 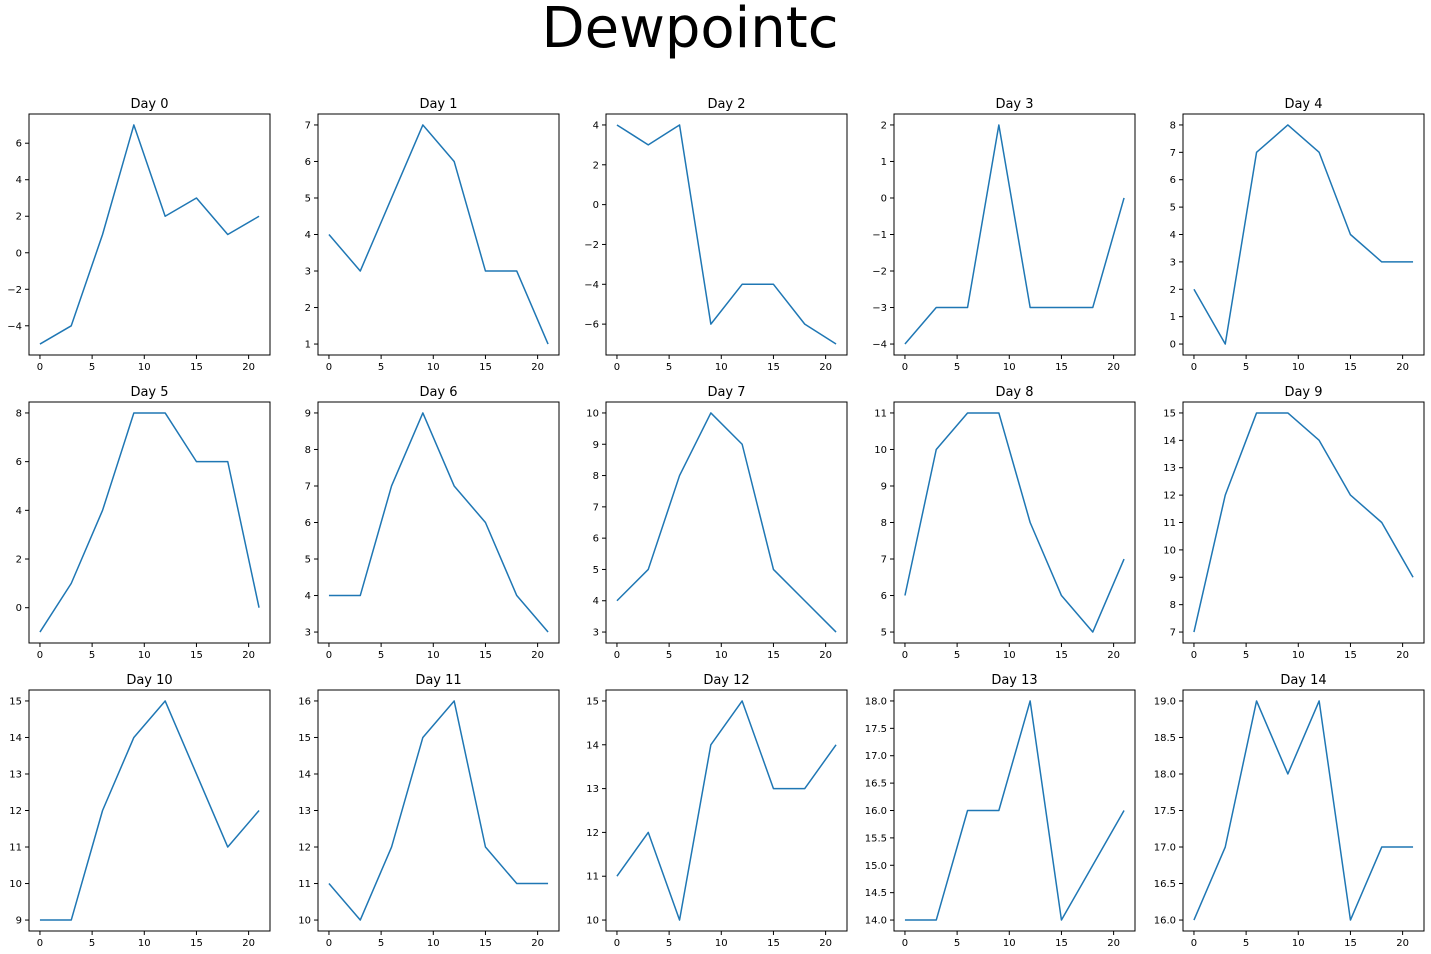 I want to click on y-tick-label: 15.5, so click(x=876, y=838).